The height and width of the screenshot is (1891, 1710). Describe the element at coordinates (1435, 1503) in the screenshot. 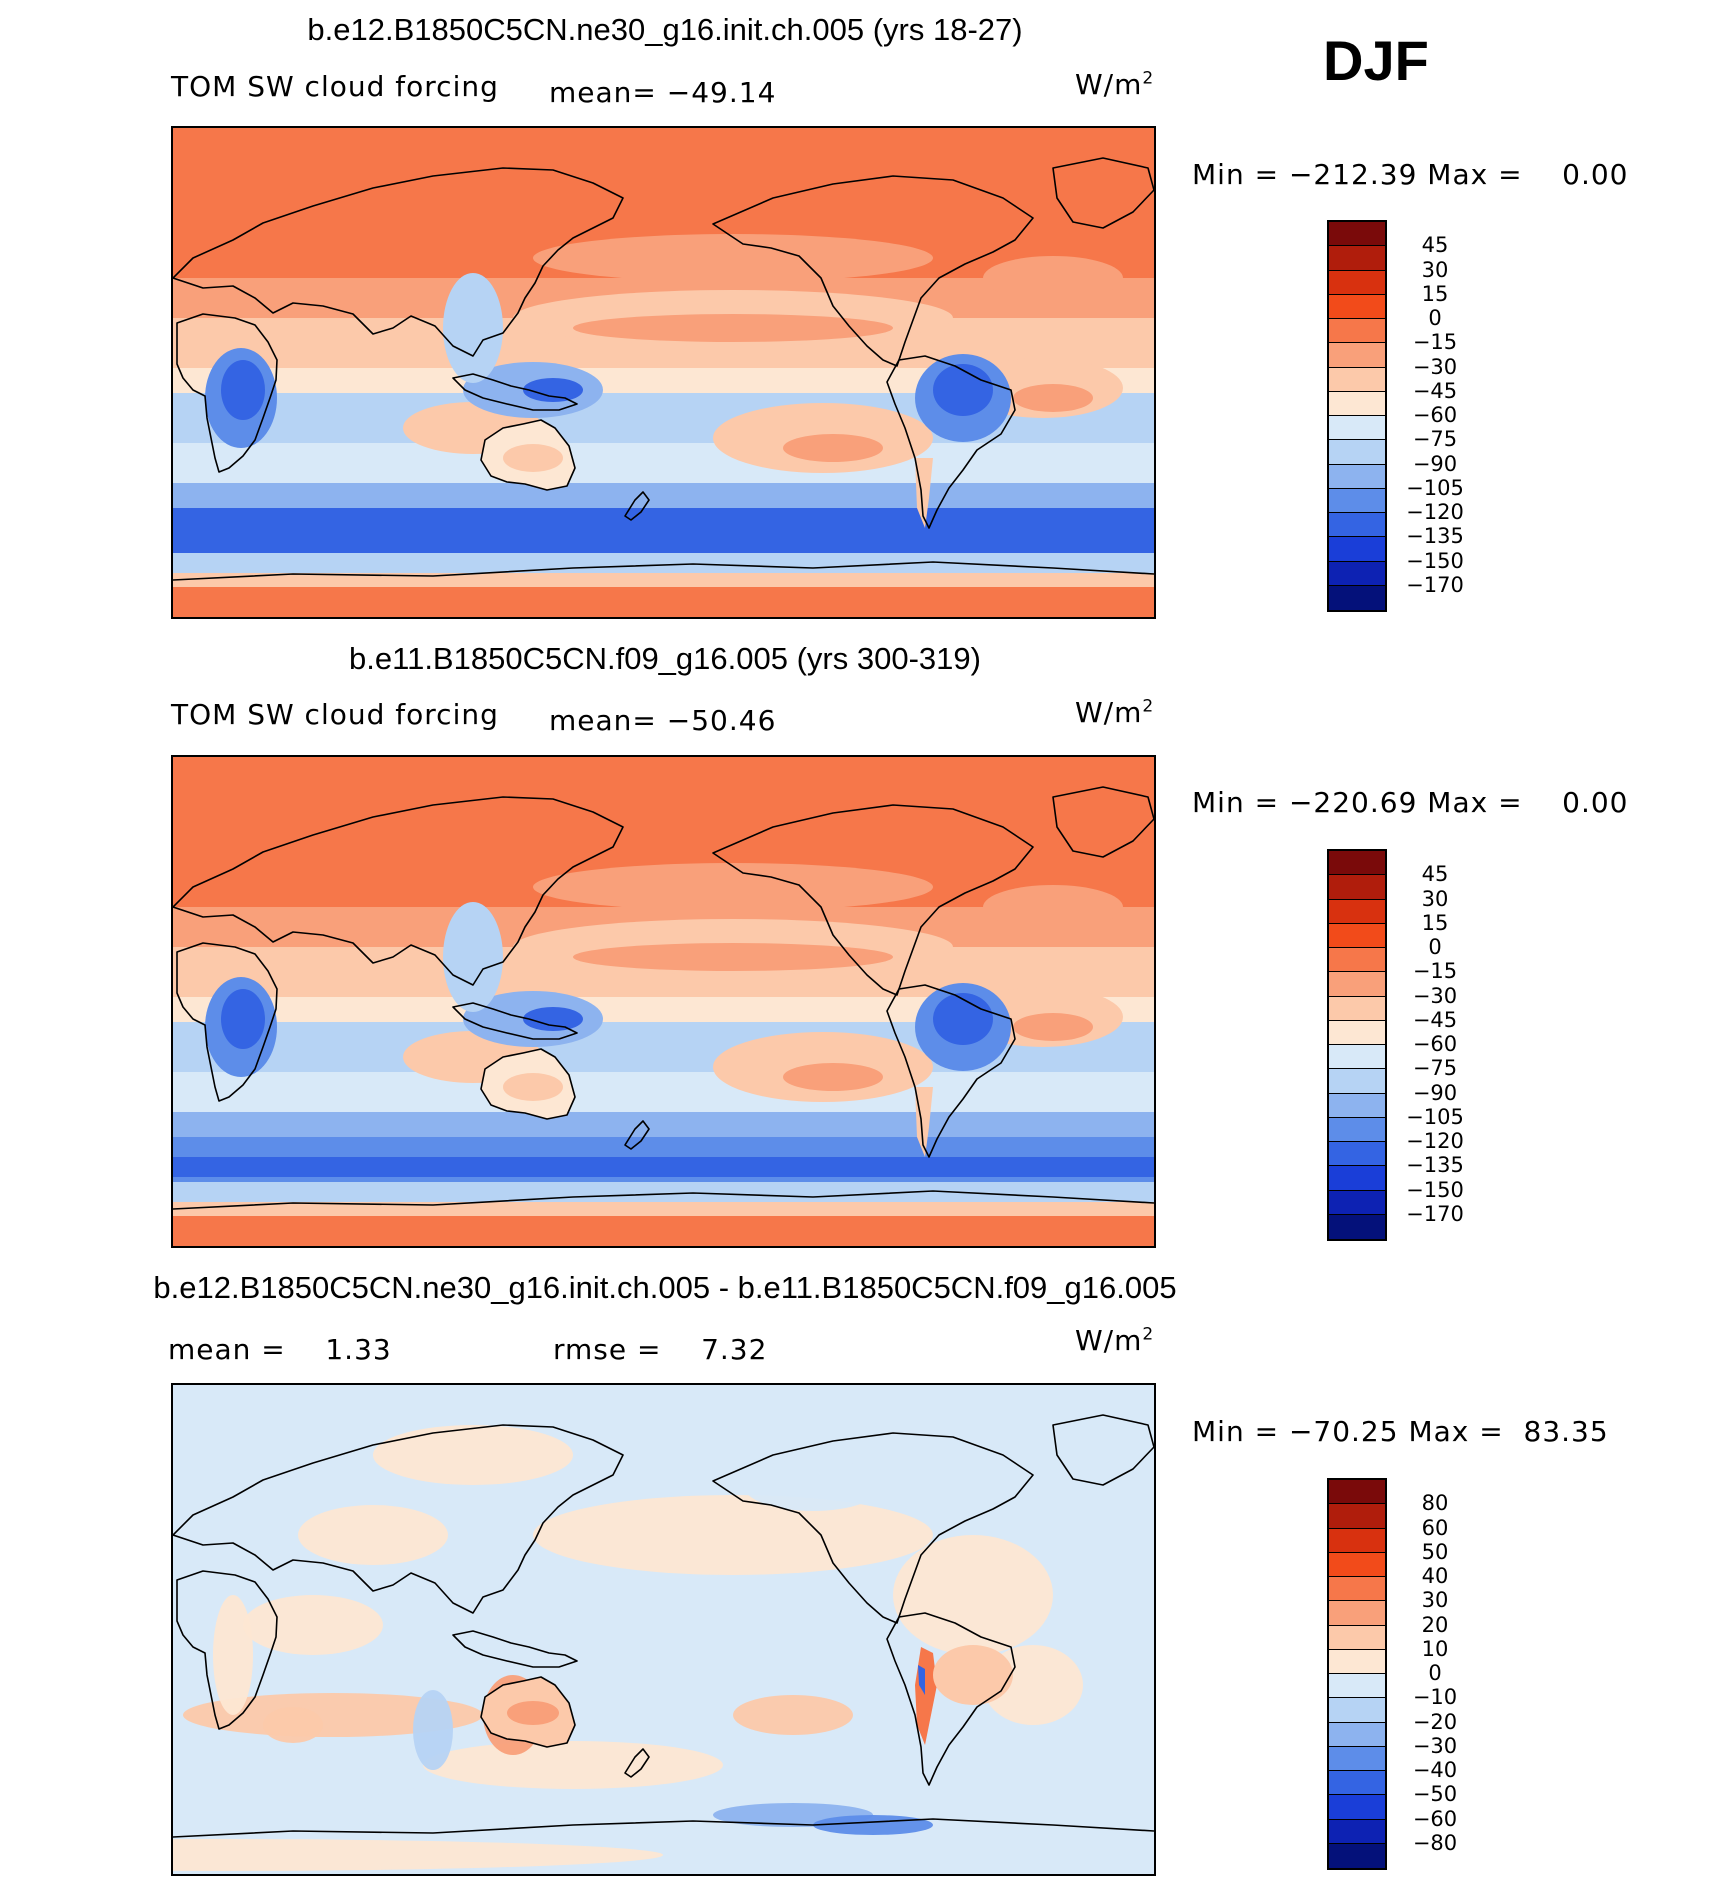

I see `colorbar-tick-label: 80` at that location.